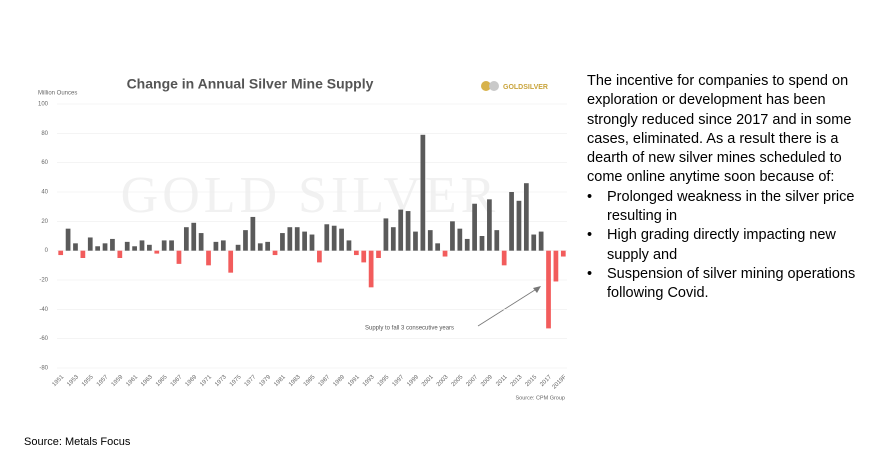 This screenshot has height=465, width=883. What do you see at coordinates (44, 134) in the screenshot?
I see `y-tick-label: 80` at bounding box center [44, 134].